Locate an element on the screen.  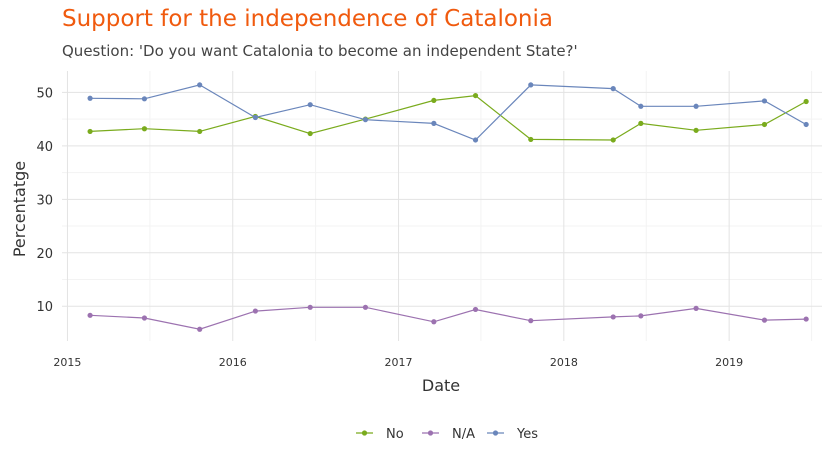
series-line-no is located at coordinates (448, 117).